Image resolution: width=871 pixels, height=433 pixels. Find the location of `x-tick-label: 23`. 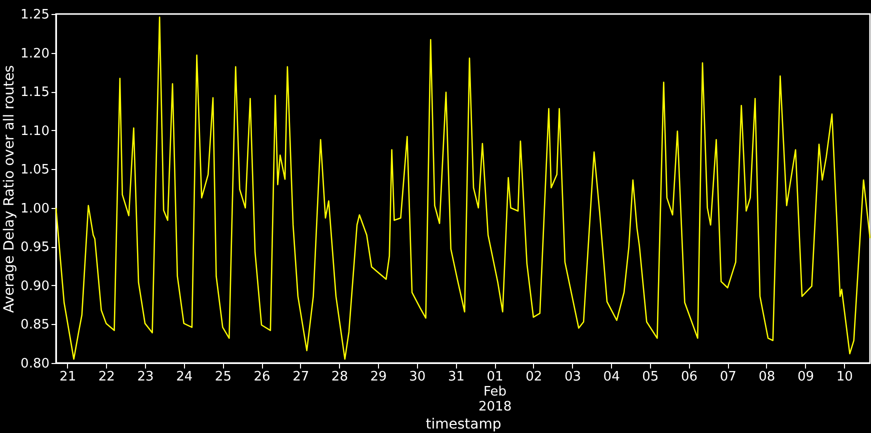

x-tick-label: 23 is located at coordinates (145, 377).